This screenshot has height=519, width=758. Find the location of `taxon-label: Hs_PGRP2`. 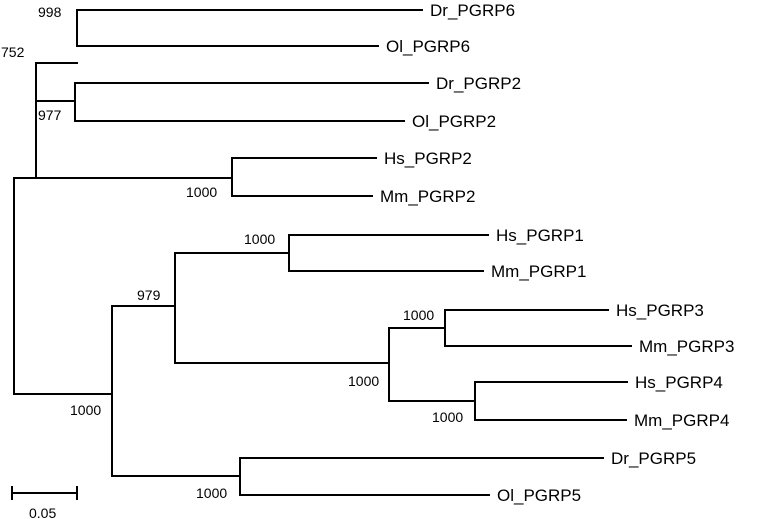

taxon-label: Hs_PGRP2 is located at coordinates (428, 158).